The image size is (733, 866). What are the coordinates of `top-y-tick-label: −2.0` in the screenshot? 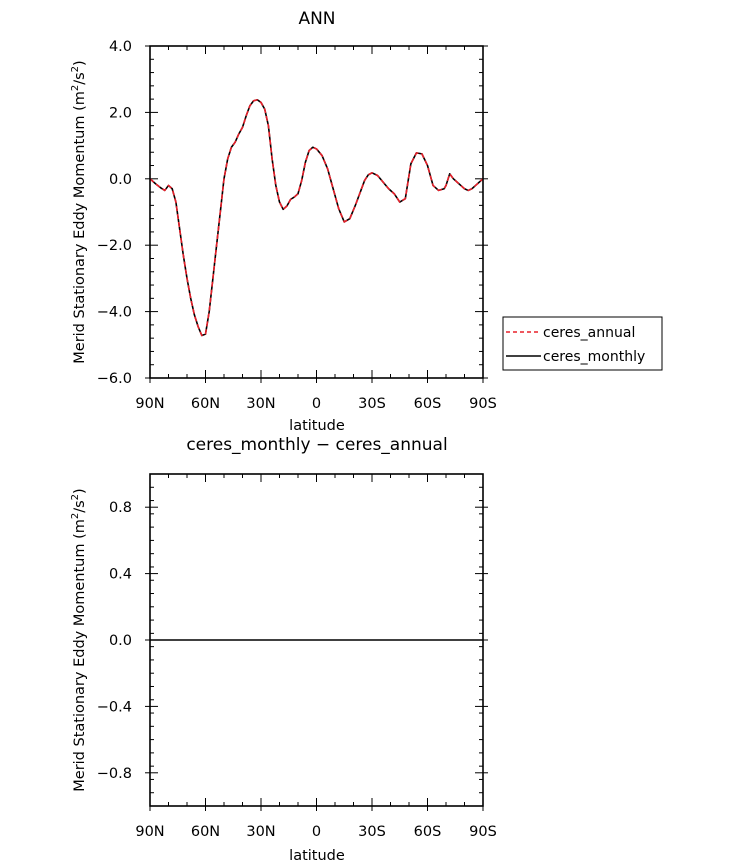 It's located at (114, 246).